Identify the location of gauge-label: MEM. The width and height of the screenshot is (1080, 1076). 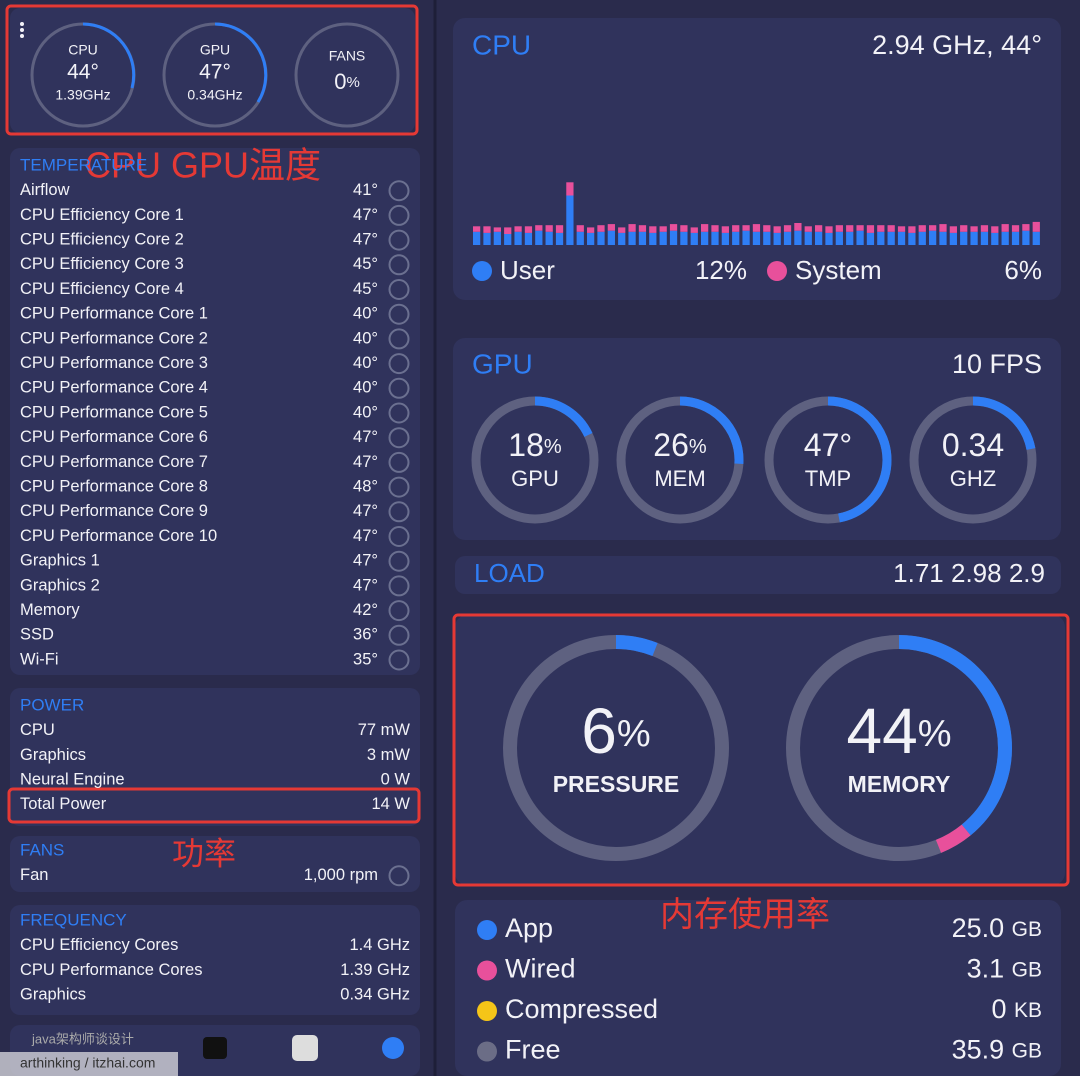
(679, 478).